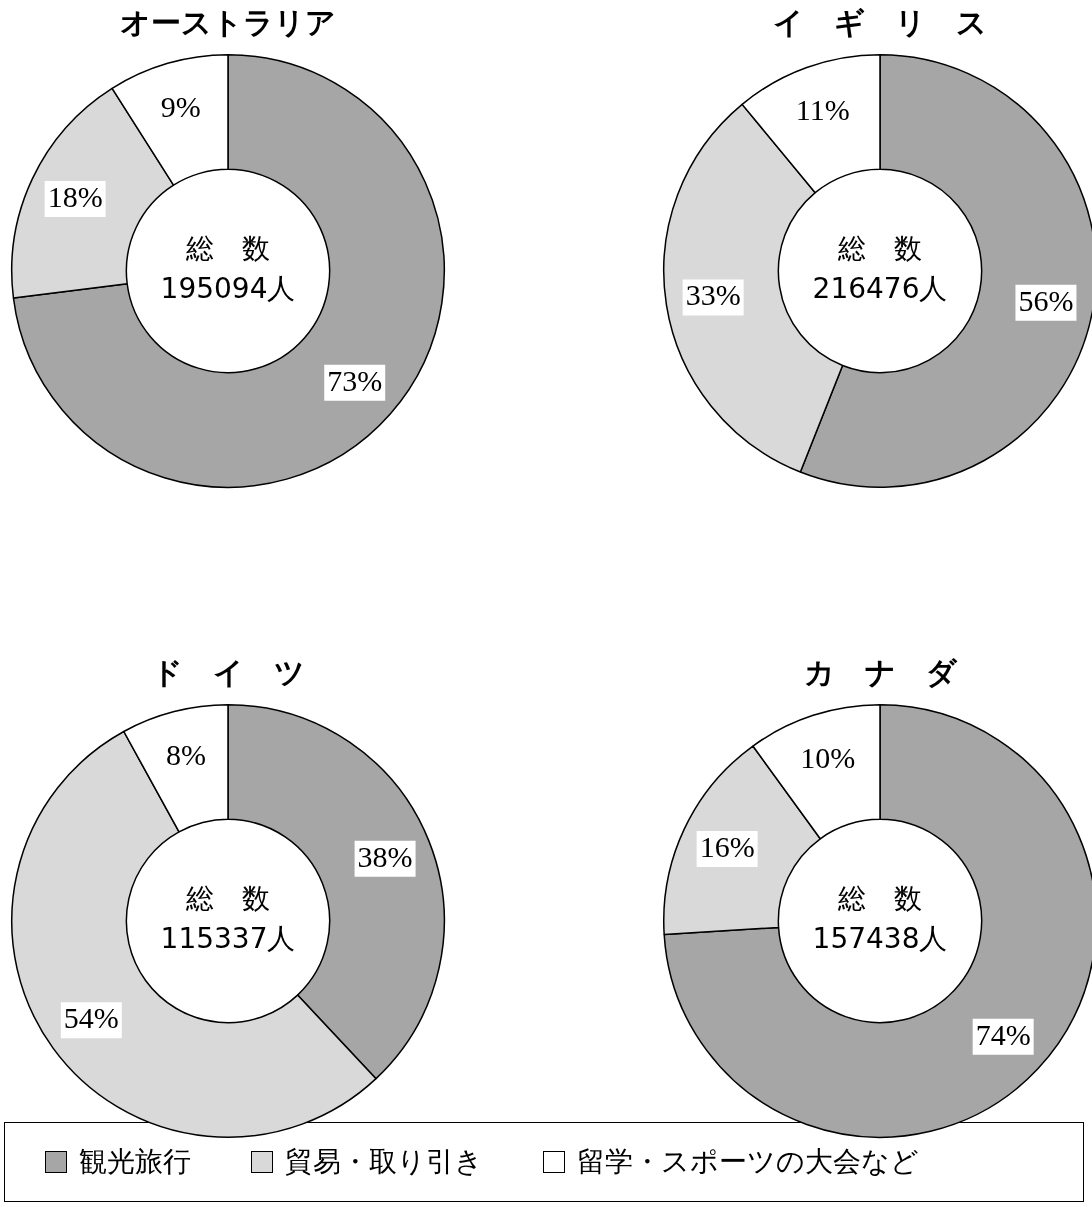  What do you see at coordinates (880, 673) in the screenshot?
I see `chart-title: カ ナ ダ` at bounding box center [880, 673].